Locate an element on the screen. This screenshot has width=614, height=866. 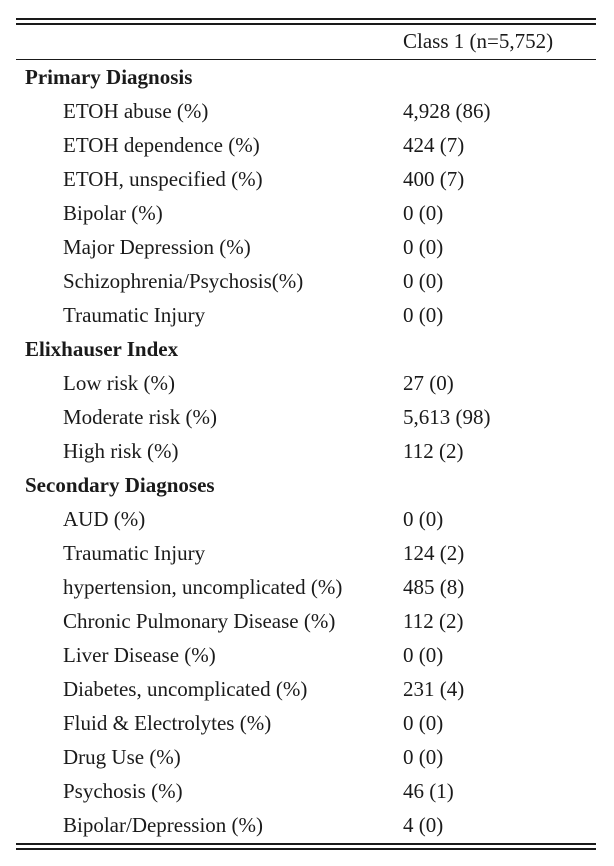
top-rule-inner is located at coordinates (306, 24).